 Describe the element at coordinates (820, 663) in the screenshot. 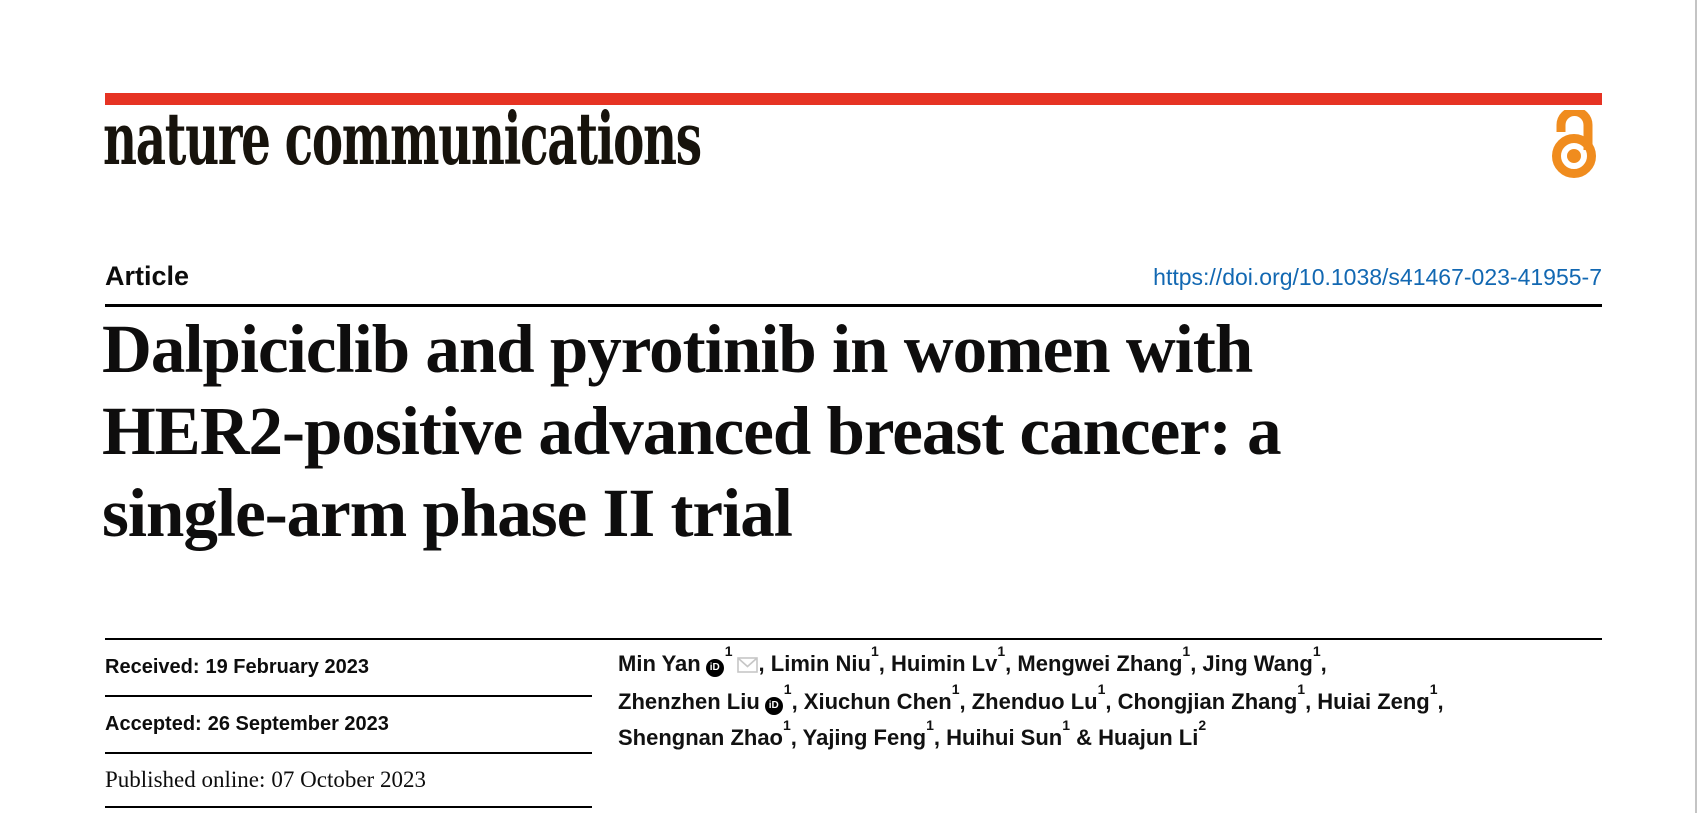

I see `author-name: Limin Niu` at that location.